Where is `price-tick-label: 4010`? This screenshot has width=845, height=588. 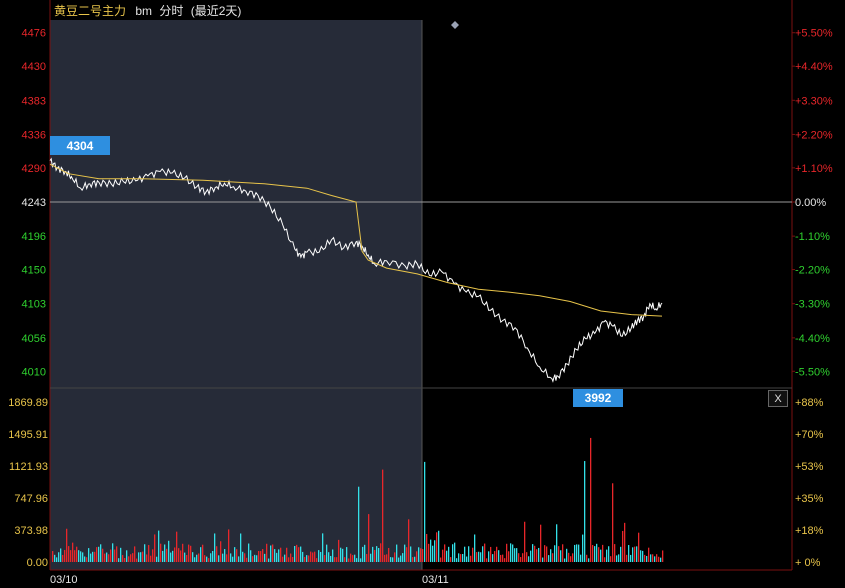
price-tick-label: 4010 is located at coordinates (34, 372).